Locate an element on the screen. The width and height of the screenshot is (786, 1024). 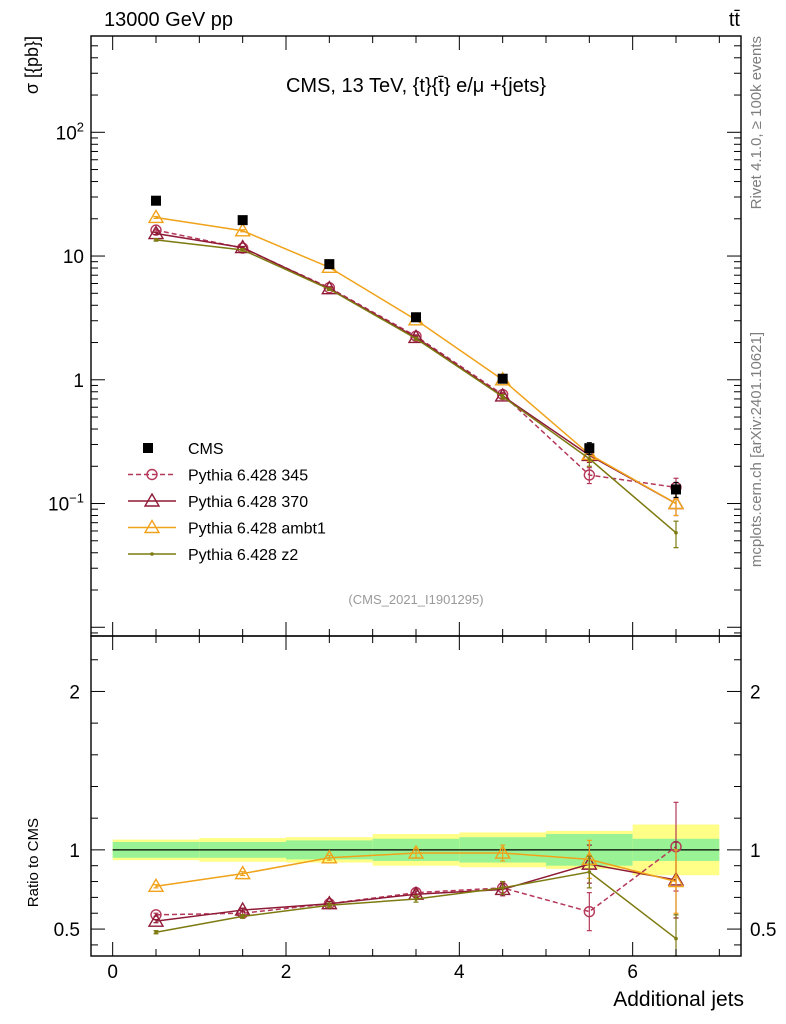
x-tick-label: 6 is located at coordinates (632, 972).